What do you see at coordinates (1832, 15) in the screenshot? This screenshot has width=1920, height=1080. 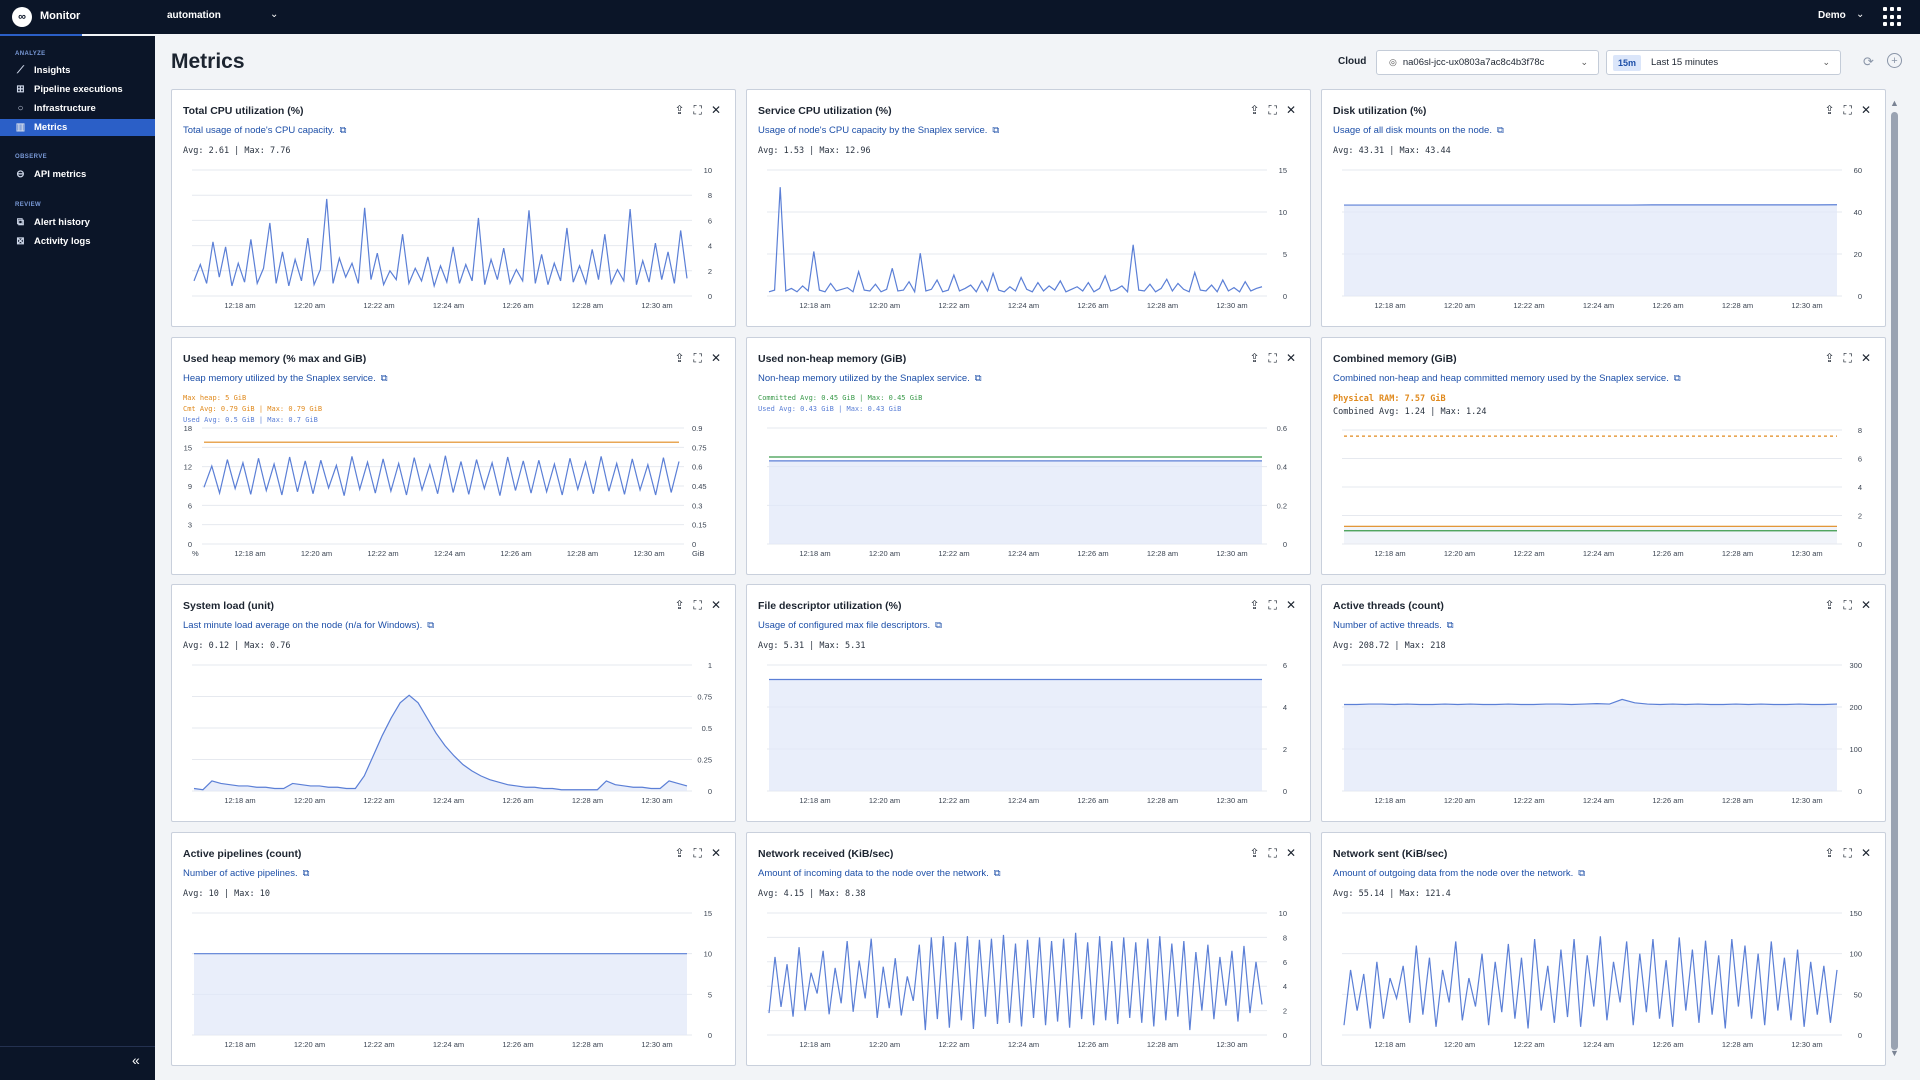 I see `user-menu: Demo` at bounding box center [1832, 15].